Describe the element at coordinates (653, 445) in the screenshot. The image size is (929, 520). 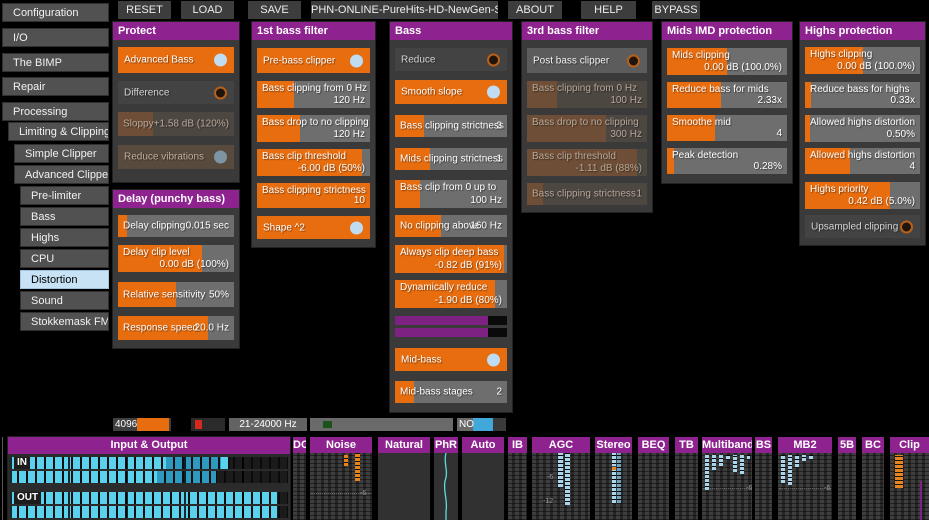
I see `meter-panel-title: BEQ` at that location.